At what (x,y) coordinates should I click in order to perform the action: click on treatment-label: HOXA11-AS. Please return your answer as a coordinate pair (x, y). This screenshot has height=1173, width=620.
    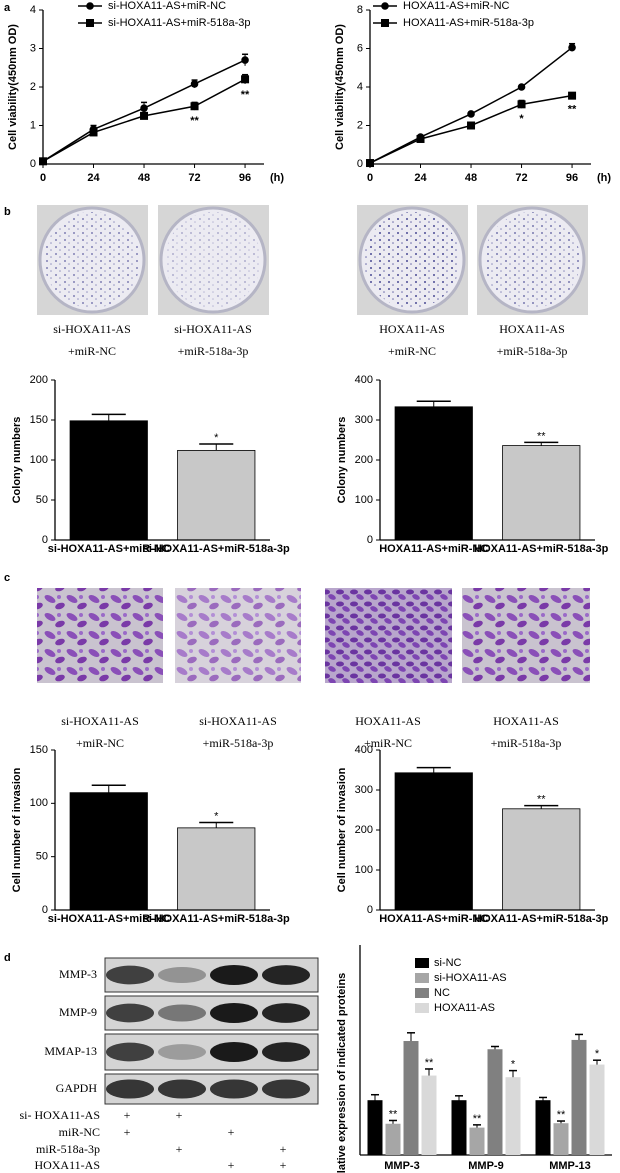
    Looking at the image, I should click on (67, 1165).